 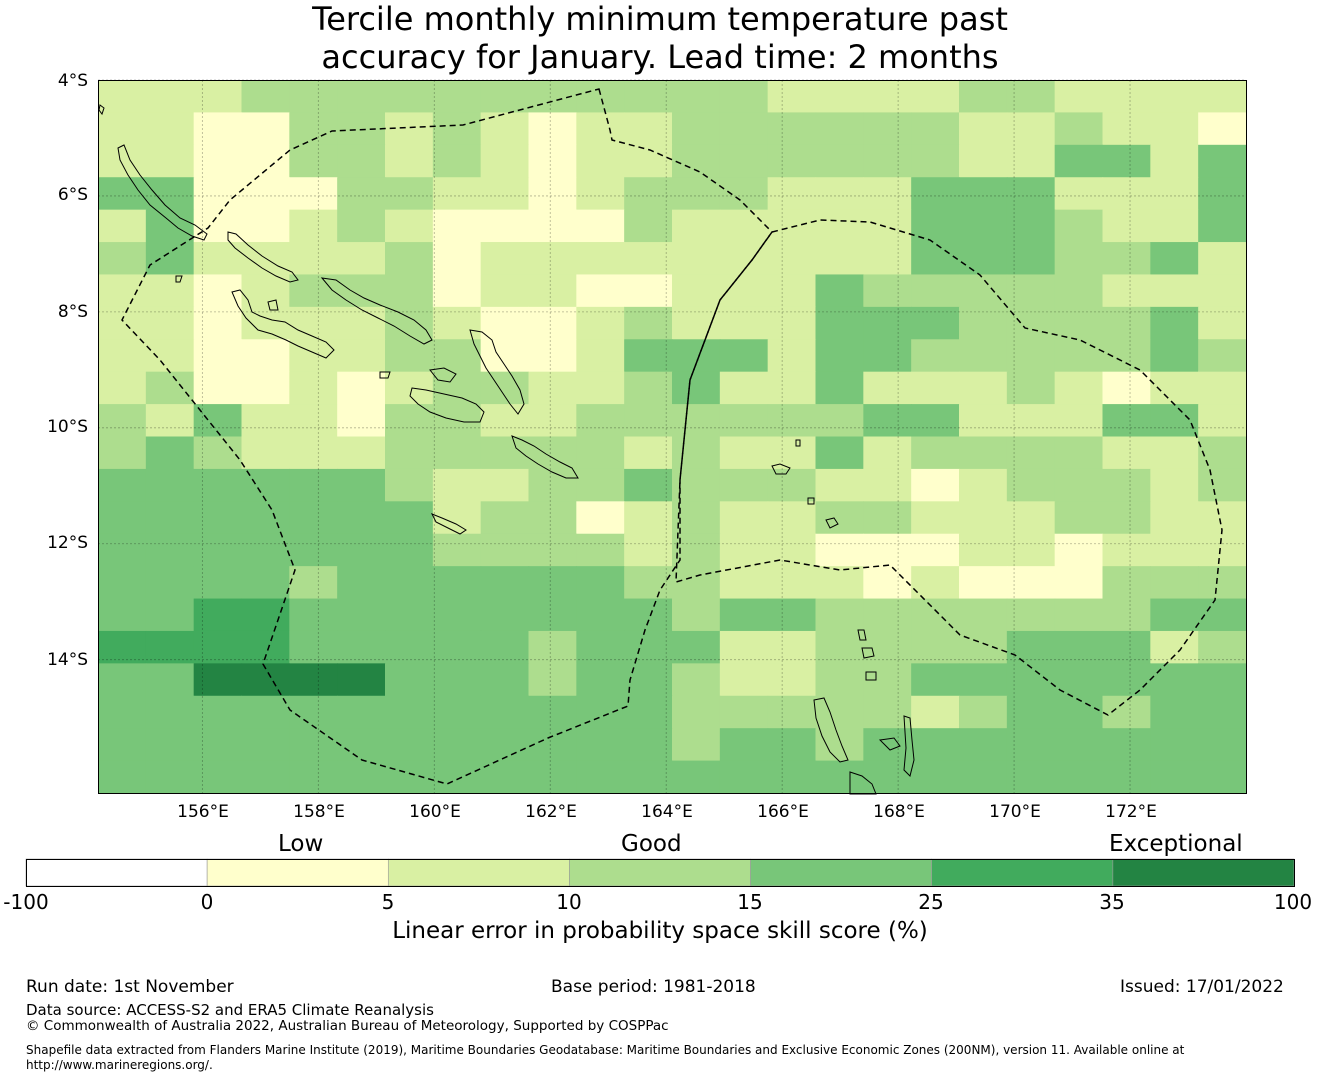 What do you see at coordinates (863, 783) in the screenshot?
I see `malekula-island` at bounding box center [863, 783].